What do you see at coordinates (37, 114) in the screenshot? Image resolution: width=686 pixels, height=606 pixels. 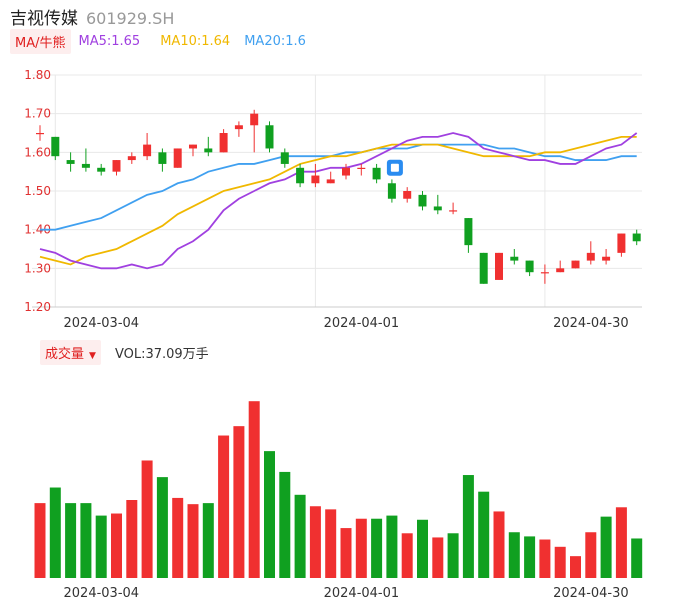 I see `price-tick-label: 1.70` at bounding box center [37, 114].